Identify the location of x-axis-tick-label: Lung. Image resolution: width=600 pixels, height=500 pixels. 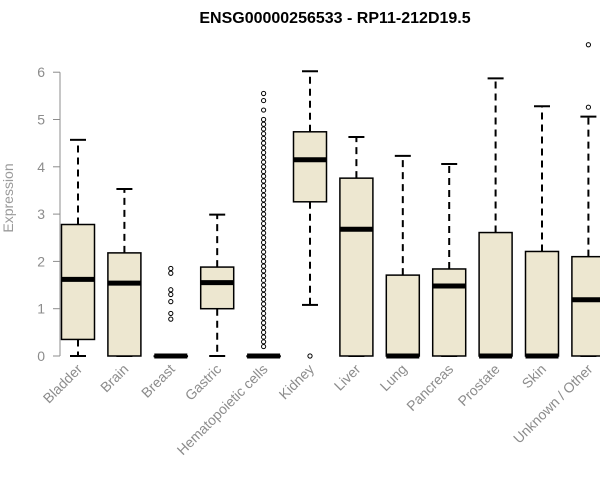
(393, 377).